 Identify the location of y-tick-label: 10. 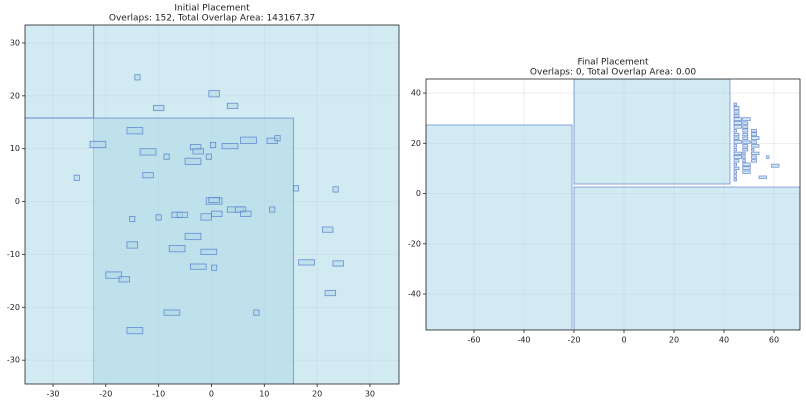
(15, 148).